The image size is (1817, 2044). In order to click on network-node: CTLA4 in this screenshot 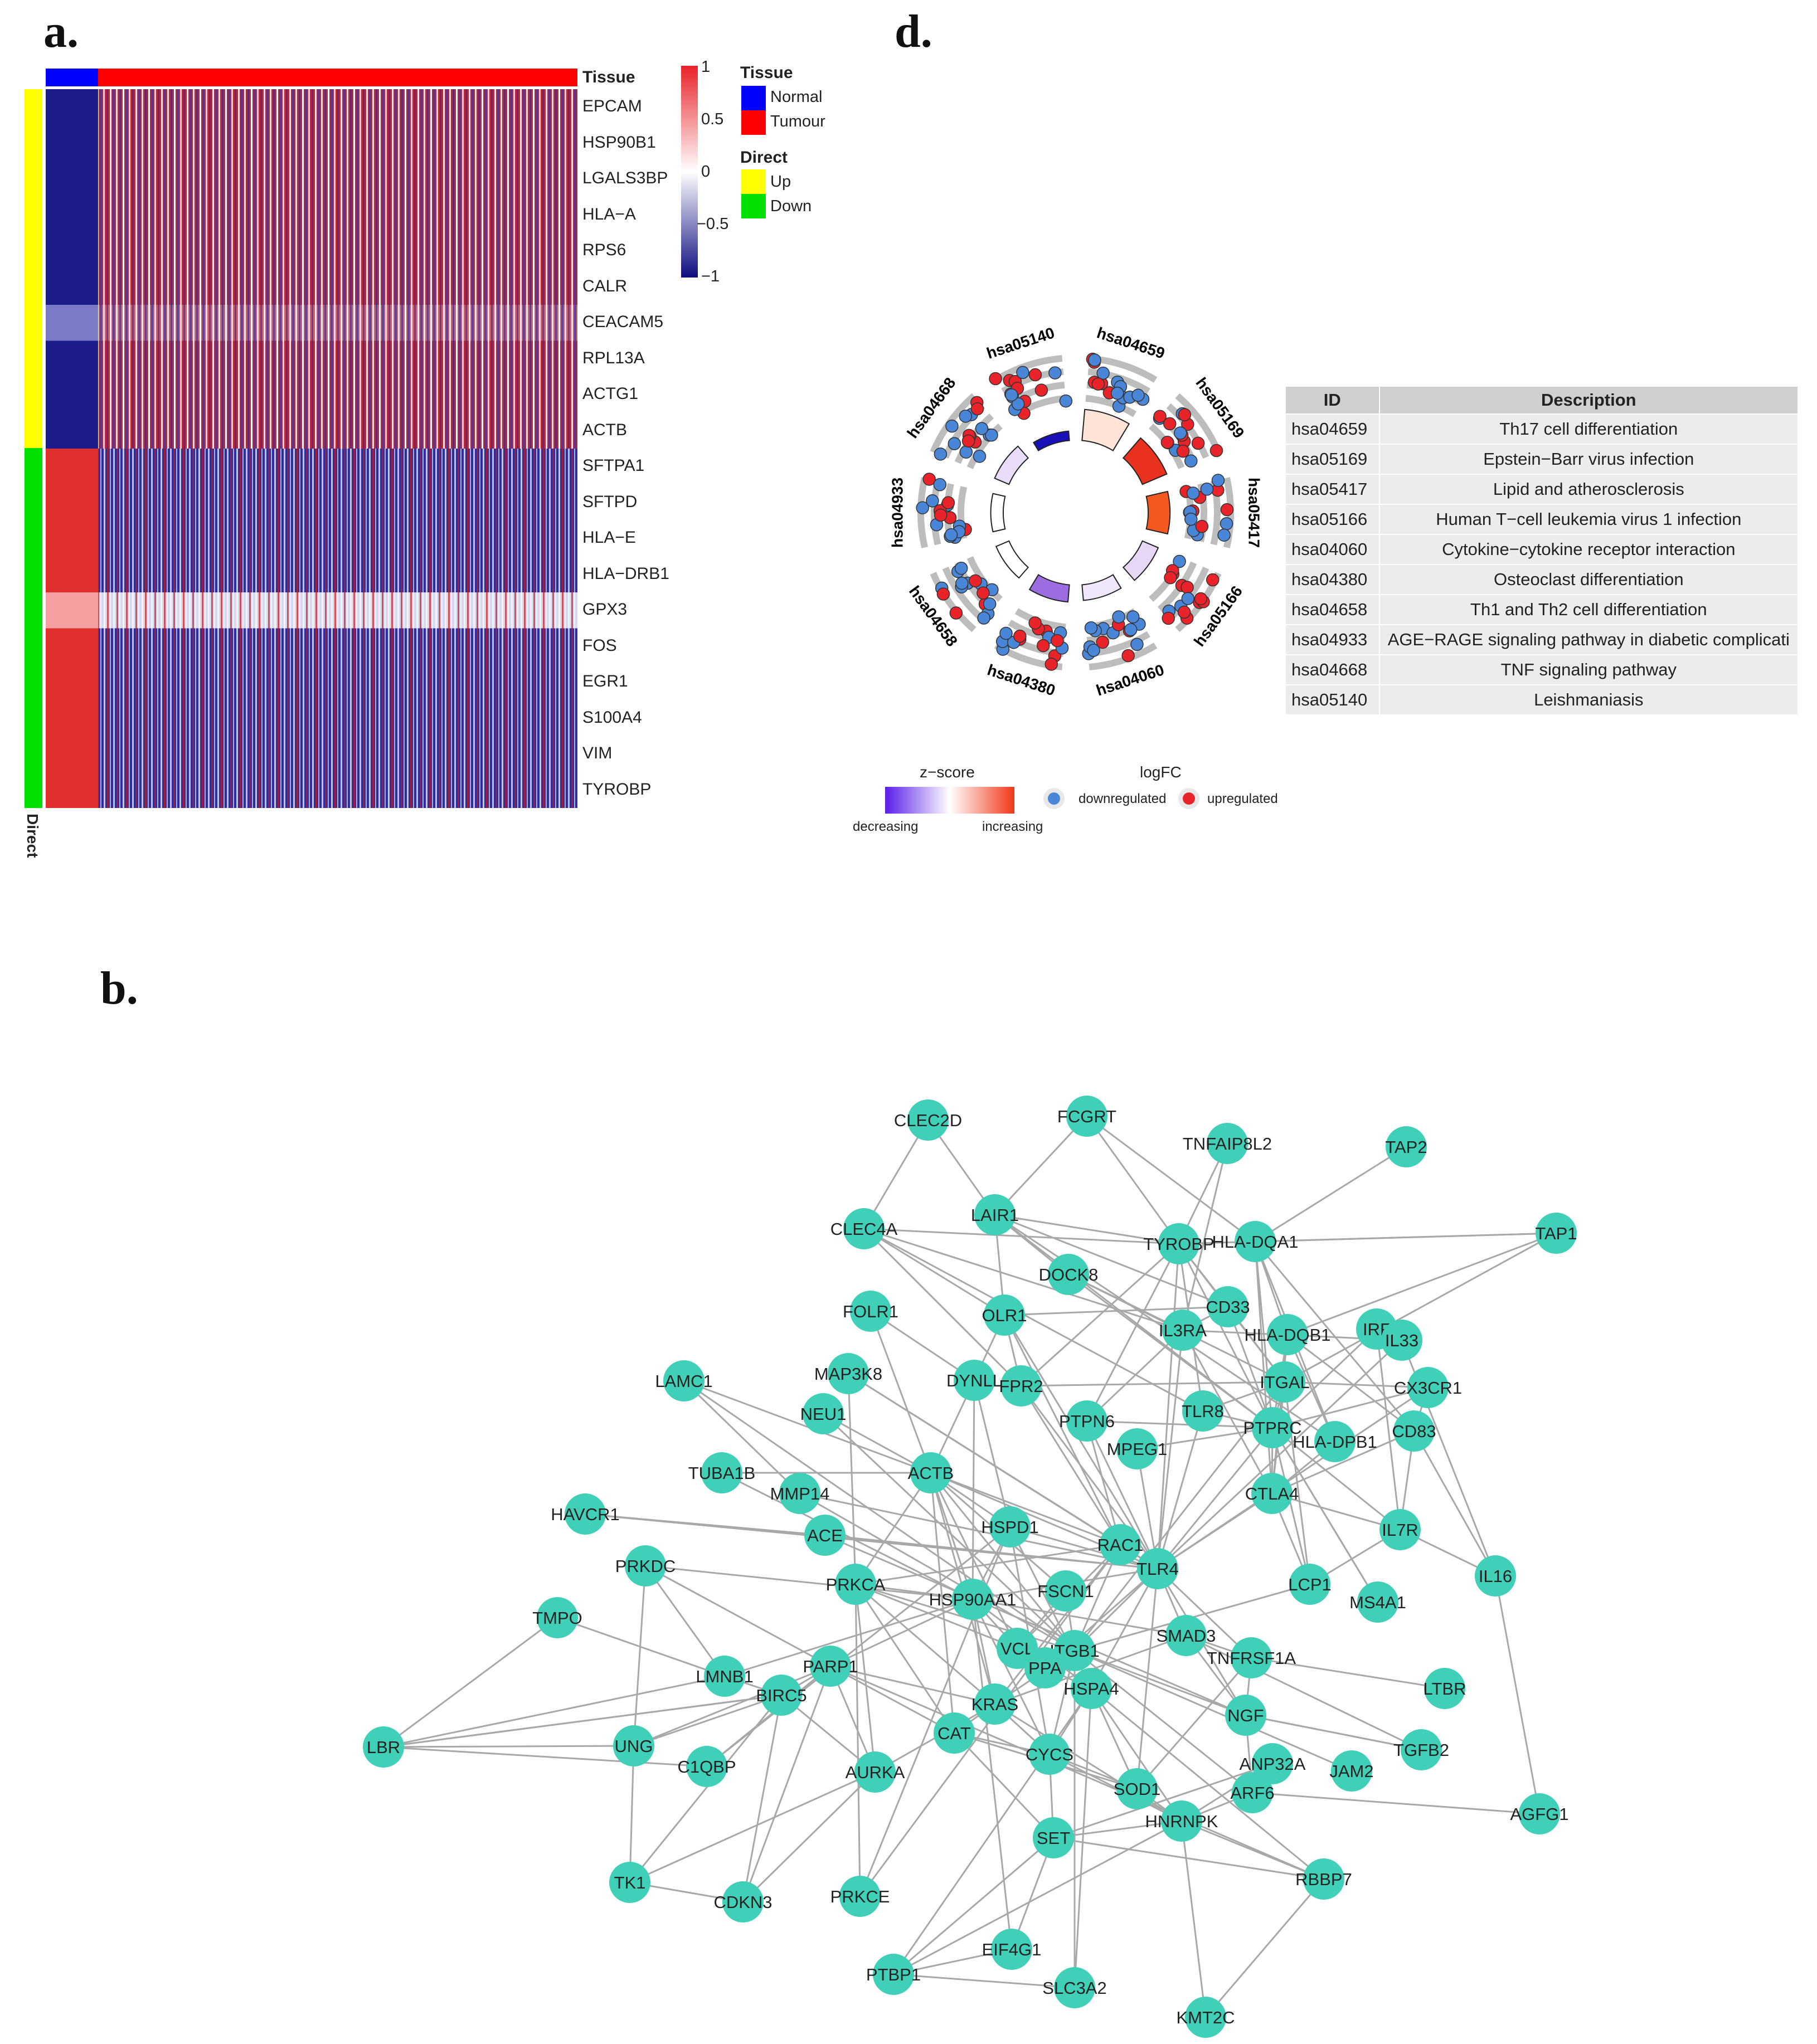, I will do `click(1272, 1494)`.